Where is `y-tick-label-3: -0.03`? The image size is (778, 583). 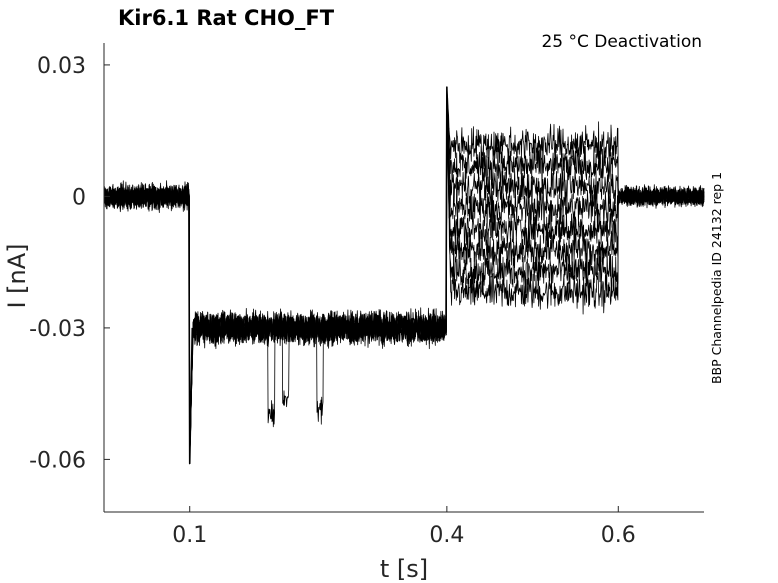
y-tick-label-3: -0.03 is located at coordinates (57, 329).